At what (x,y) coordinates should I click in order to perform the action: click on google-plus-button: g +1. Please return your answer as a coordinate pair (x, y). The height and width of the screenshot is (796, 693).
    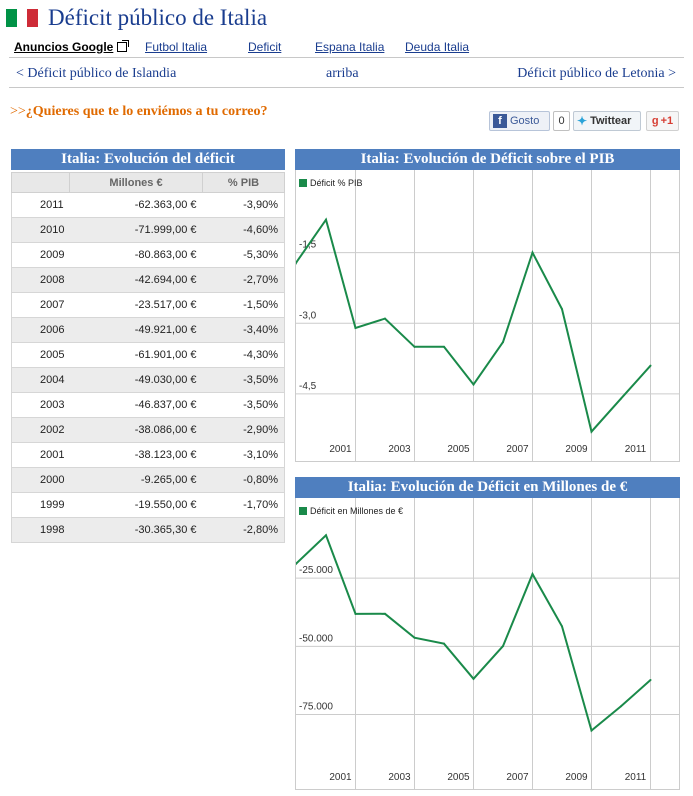
    Looking at the image, I should click on (662, 121).